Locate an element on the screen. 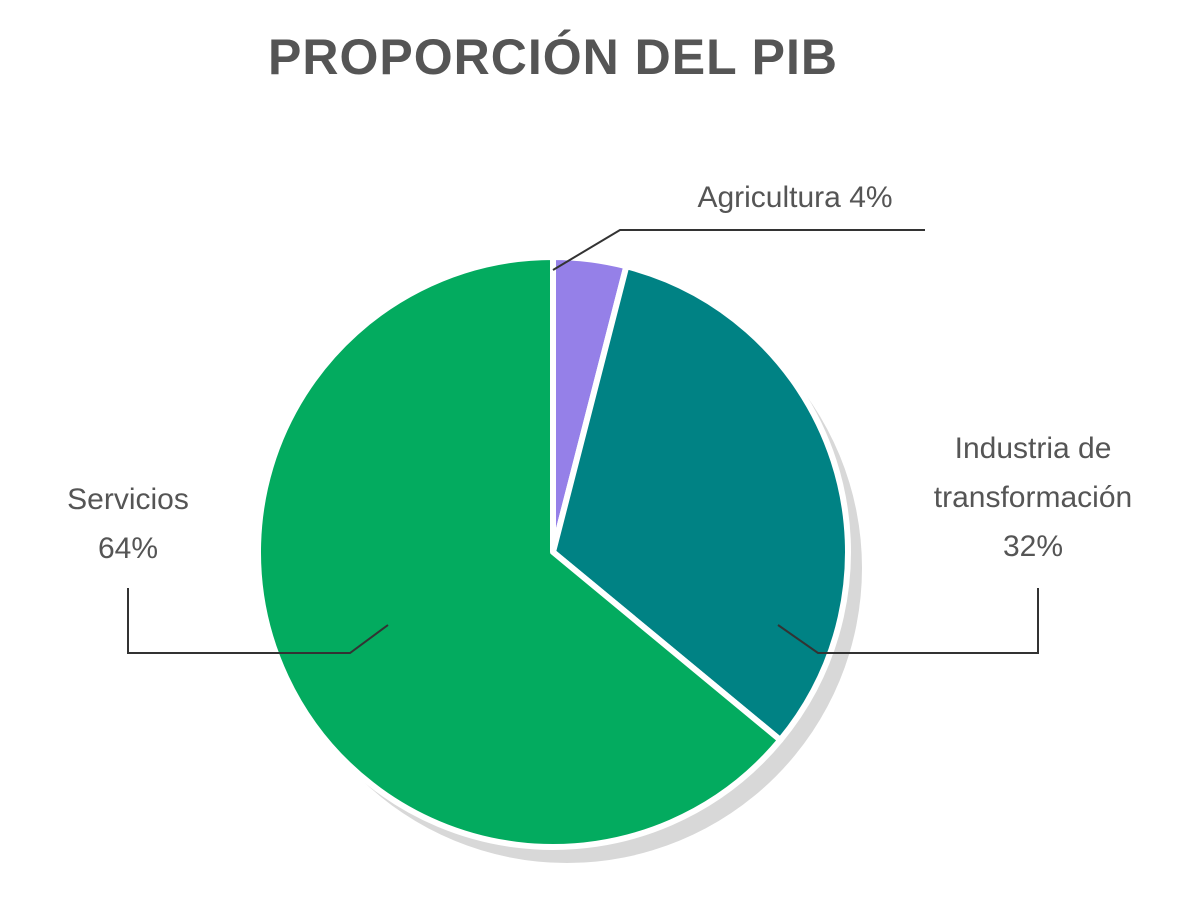 The width and height of the screenshot is (1200, 919). category-label: Servicios is located at coordinates (128, 499).